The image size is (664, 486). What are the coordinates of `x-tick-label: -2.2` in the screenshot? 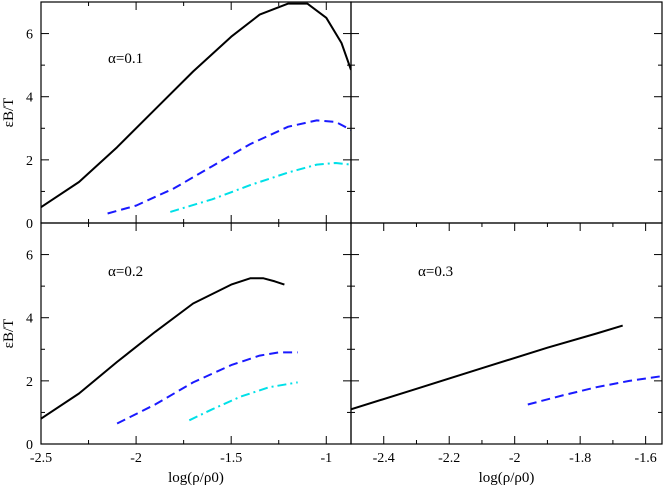 It's located at (449, 458).